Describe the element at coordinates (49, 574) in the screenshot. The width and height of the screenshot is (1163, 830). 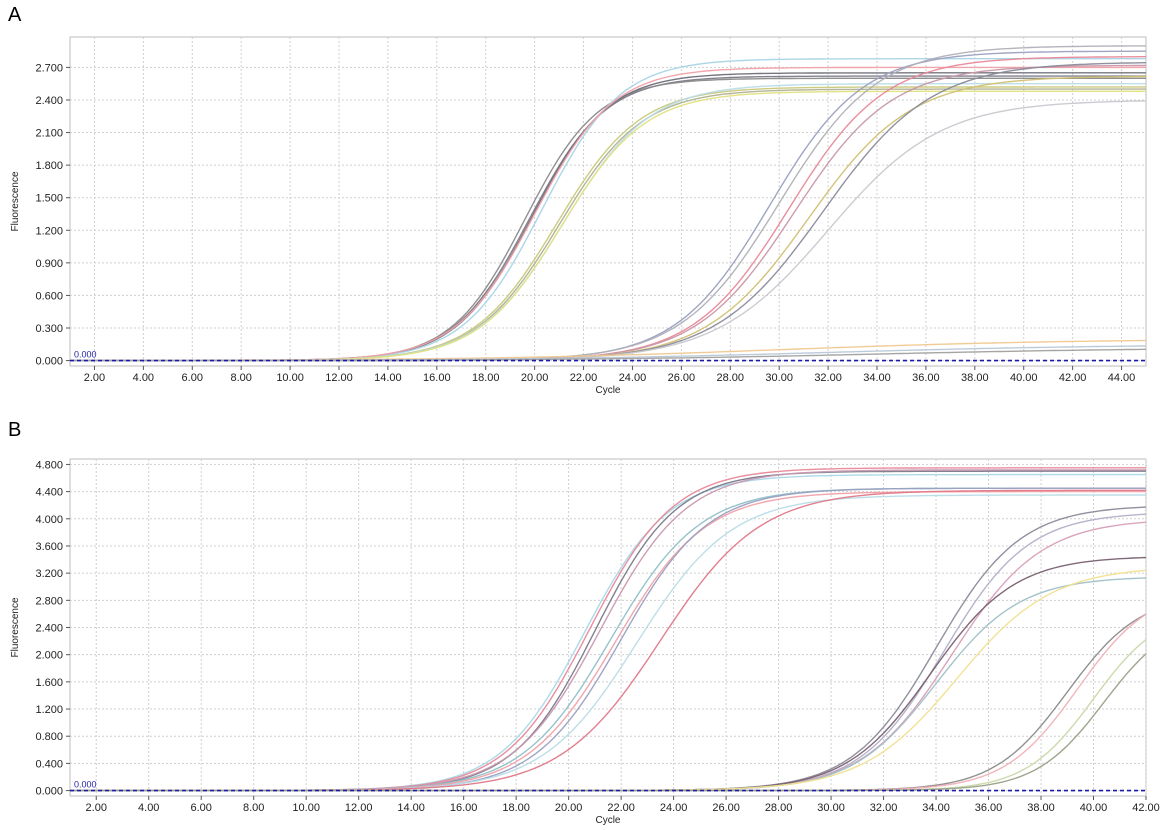
I see `y-tick-label: 3.200` at that location.